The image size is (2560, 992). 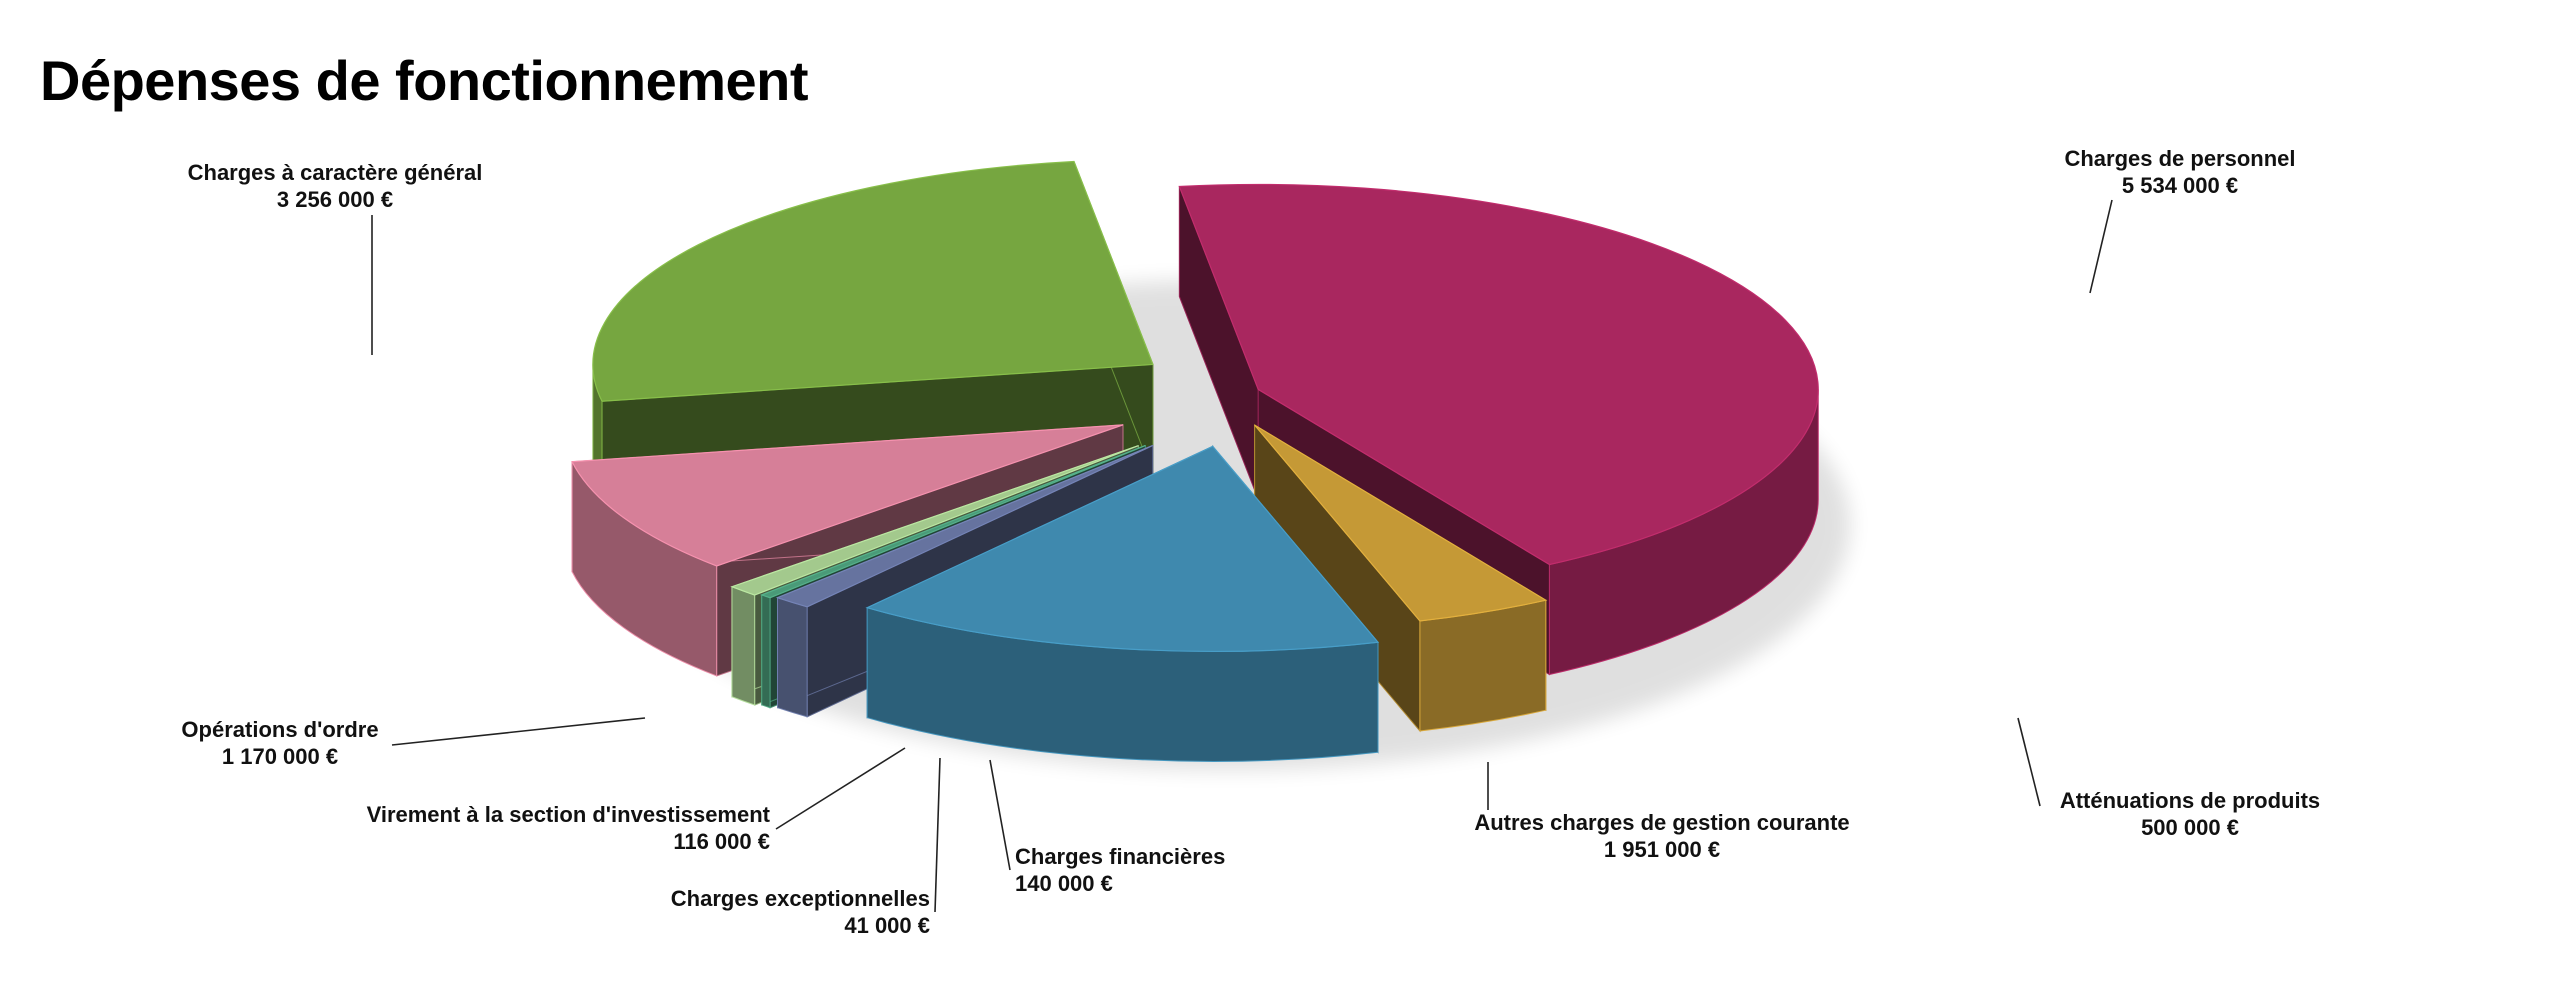 What do you see at coordinates (800, 898) in the screenshot?
I see `slice-label: Charges exceptionnelles` at bounding box center [800, 898].